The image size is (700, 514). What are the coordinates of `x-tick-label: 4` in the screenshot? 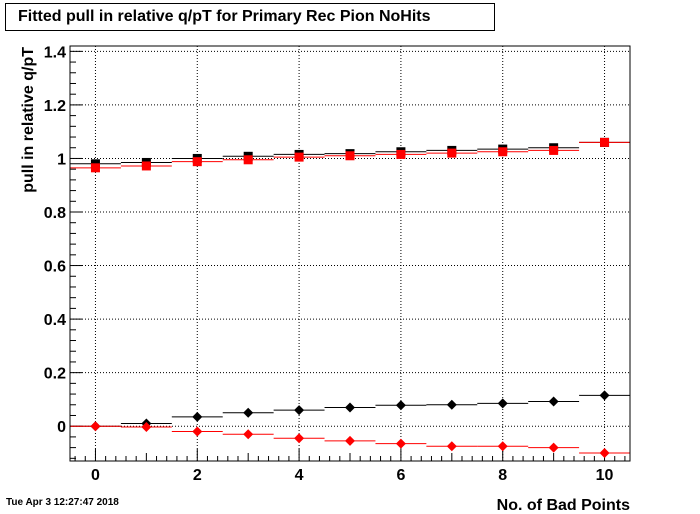 It's located at (299, 475).